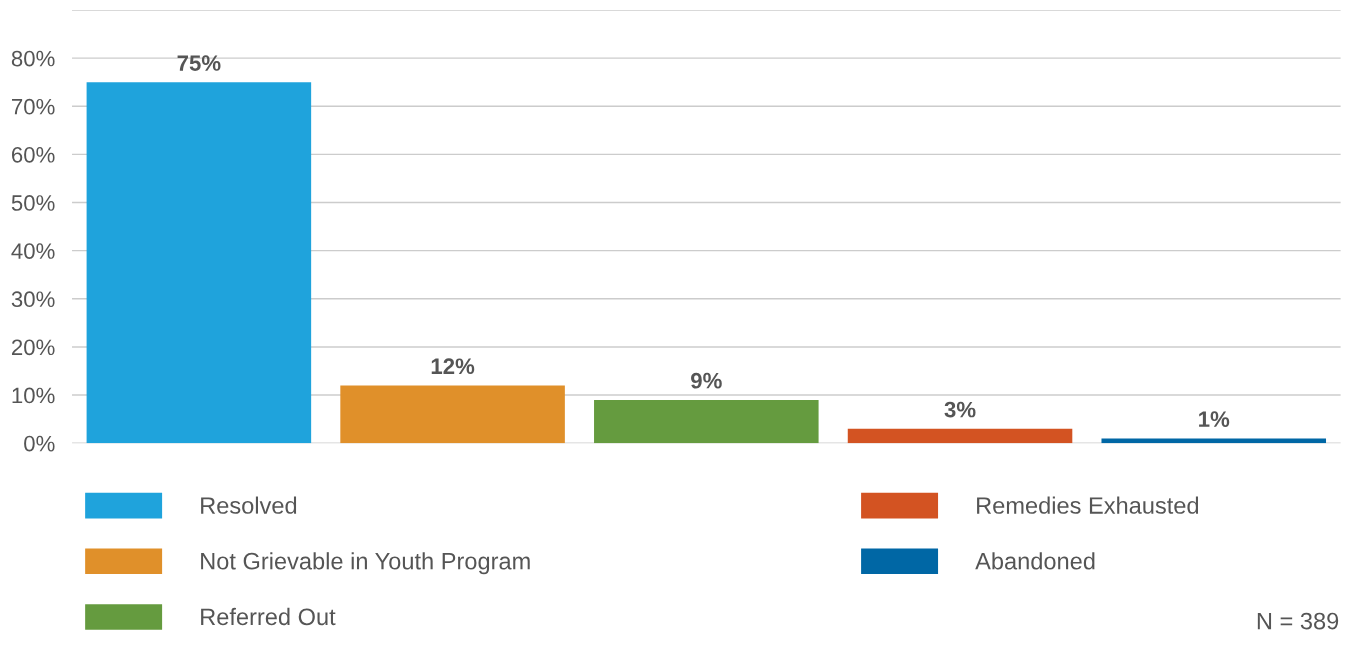 Image resolution: width=1346 pixels, height=647 pixels. I want to click on y-tick-label: 50%, so click(33, 203).